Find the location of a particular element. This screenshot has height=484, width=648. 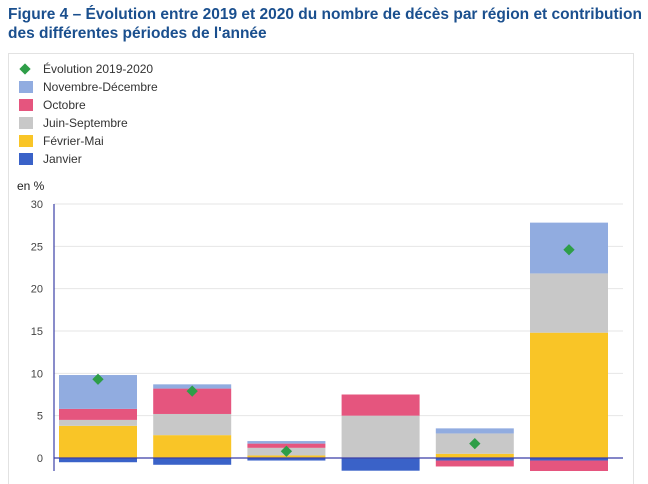

y-tick-label: 15 is located at coordinates (37, 332).